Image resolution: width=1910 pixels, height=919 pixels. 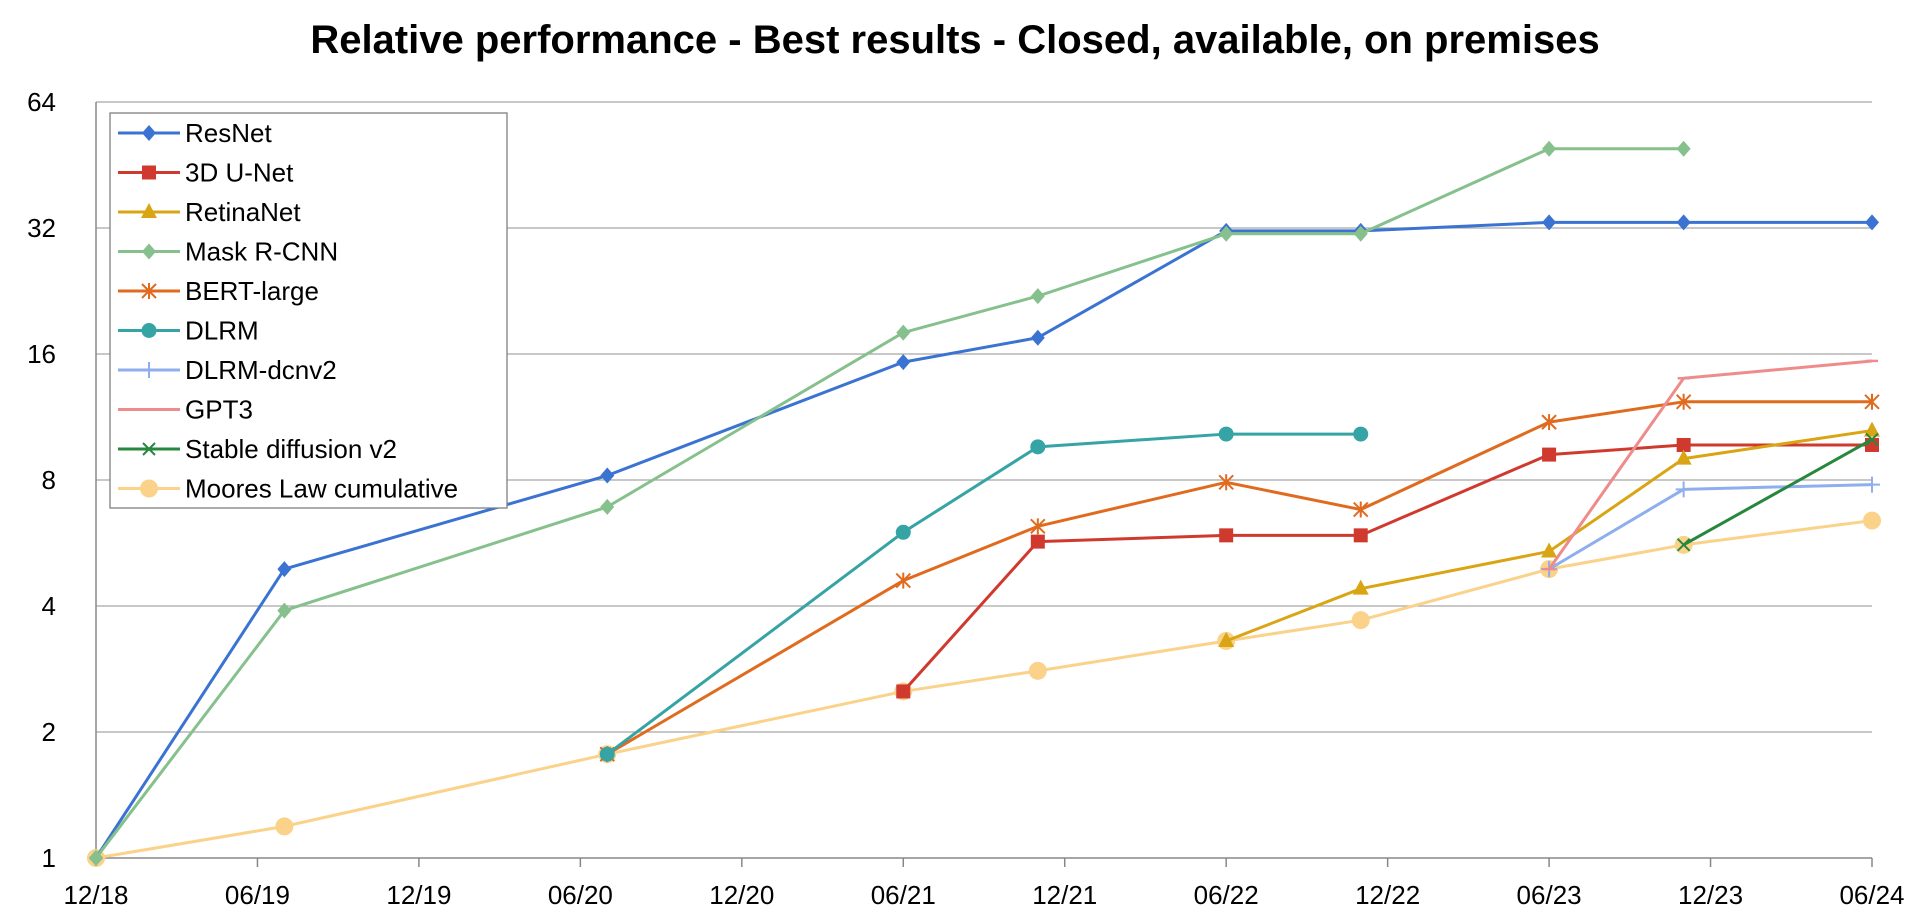 I want to click on y-tick-label: 2, so click(x=49, y=732).